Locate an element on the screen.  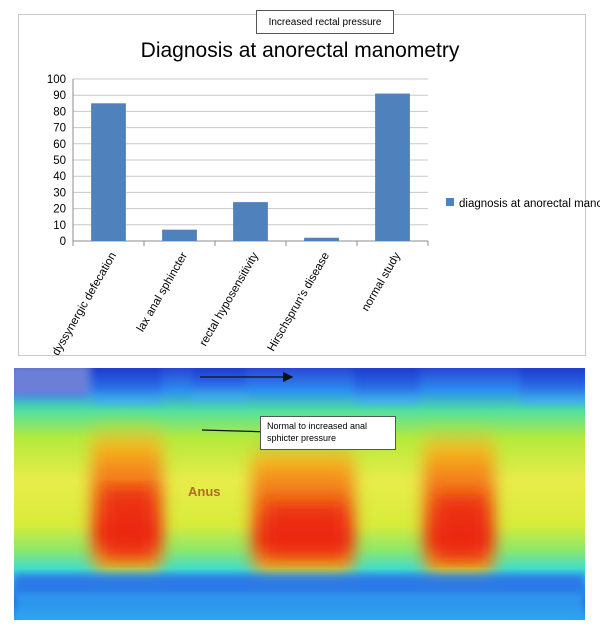
y-tick-label: 70 is located at coordinates (59, 129).